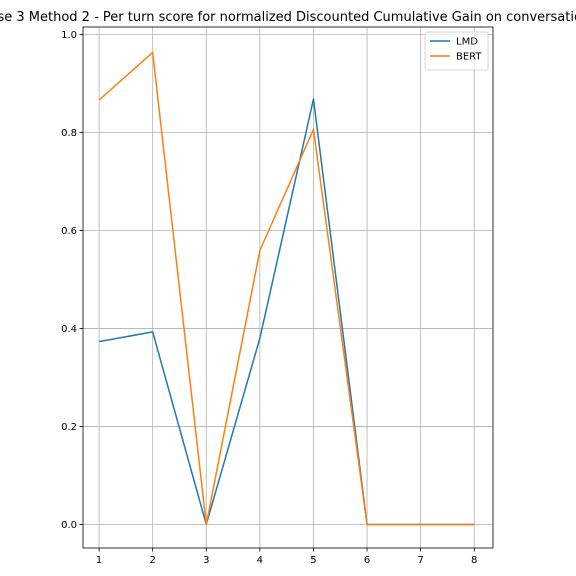  Describe the element at coordinates (69, 35) in the screenshot. I see `y-tick-label: 1.0` at that location.